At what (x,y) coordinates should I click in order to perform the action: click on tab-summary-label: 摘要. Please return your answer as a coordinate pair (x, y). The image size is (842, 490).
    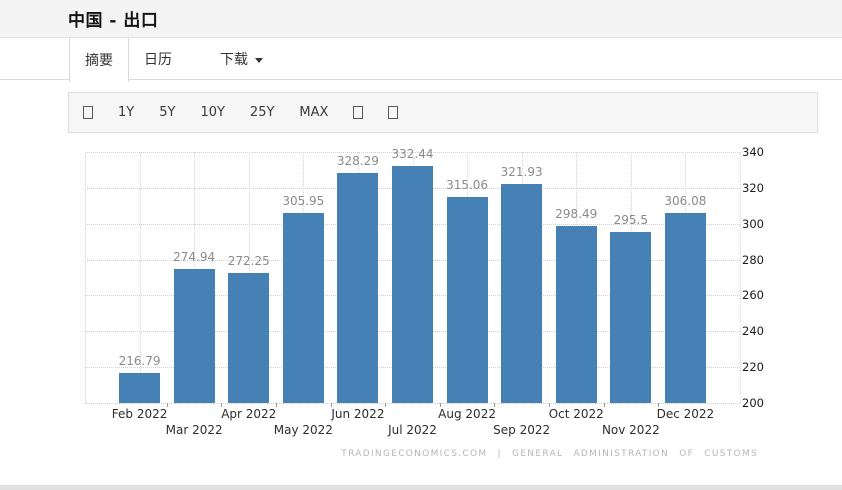
    Looking at the image, I should click on (99, 61).